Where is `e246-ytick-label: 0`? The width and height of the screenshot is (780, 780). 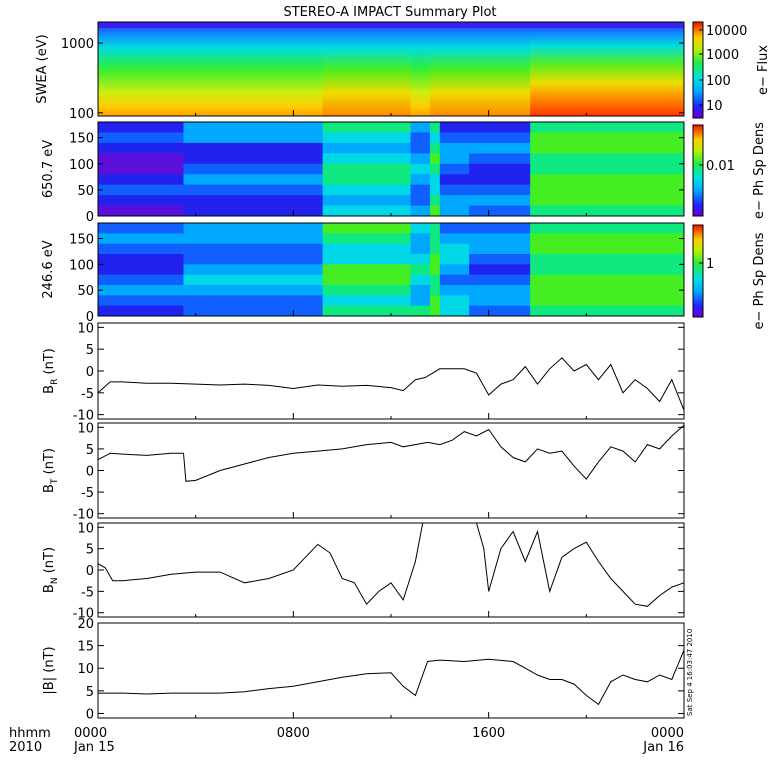
e246-ytick-label: 0 is located at coordinates (90, 317).